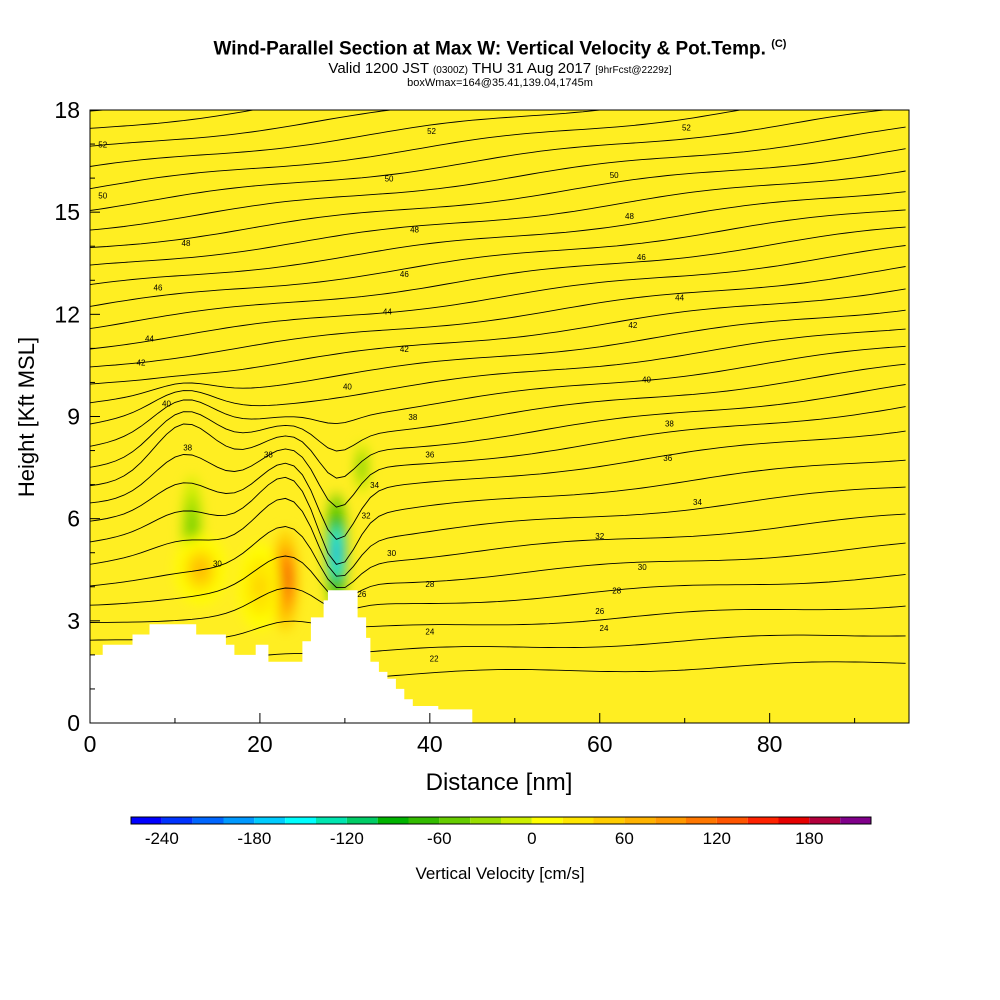 This screenshot has height=1000, width=1000. What do you see at coordinates (629, 216) in the screenshot?
I see `theta-label-8: 48` at bounding box center [629, 216].